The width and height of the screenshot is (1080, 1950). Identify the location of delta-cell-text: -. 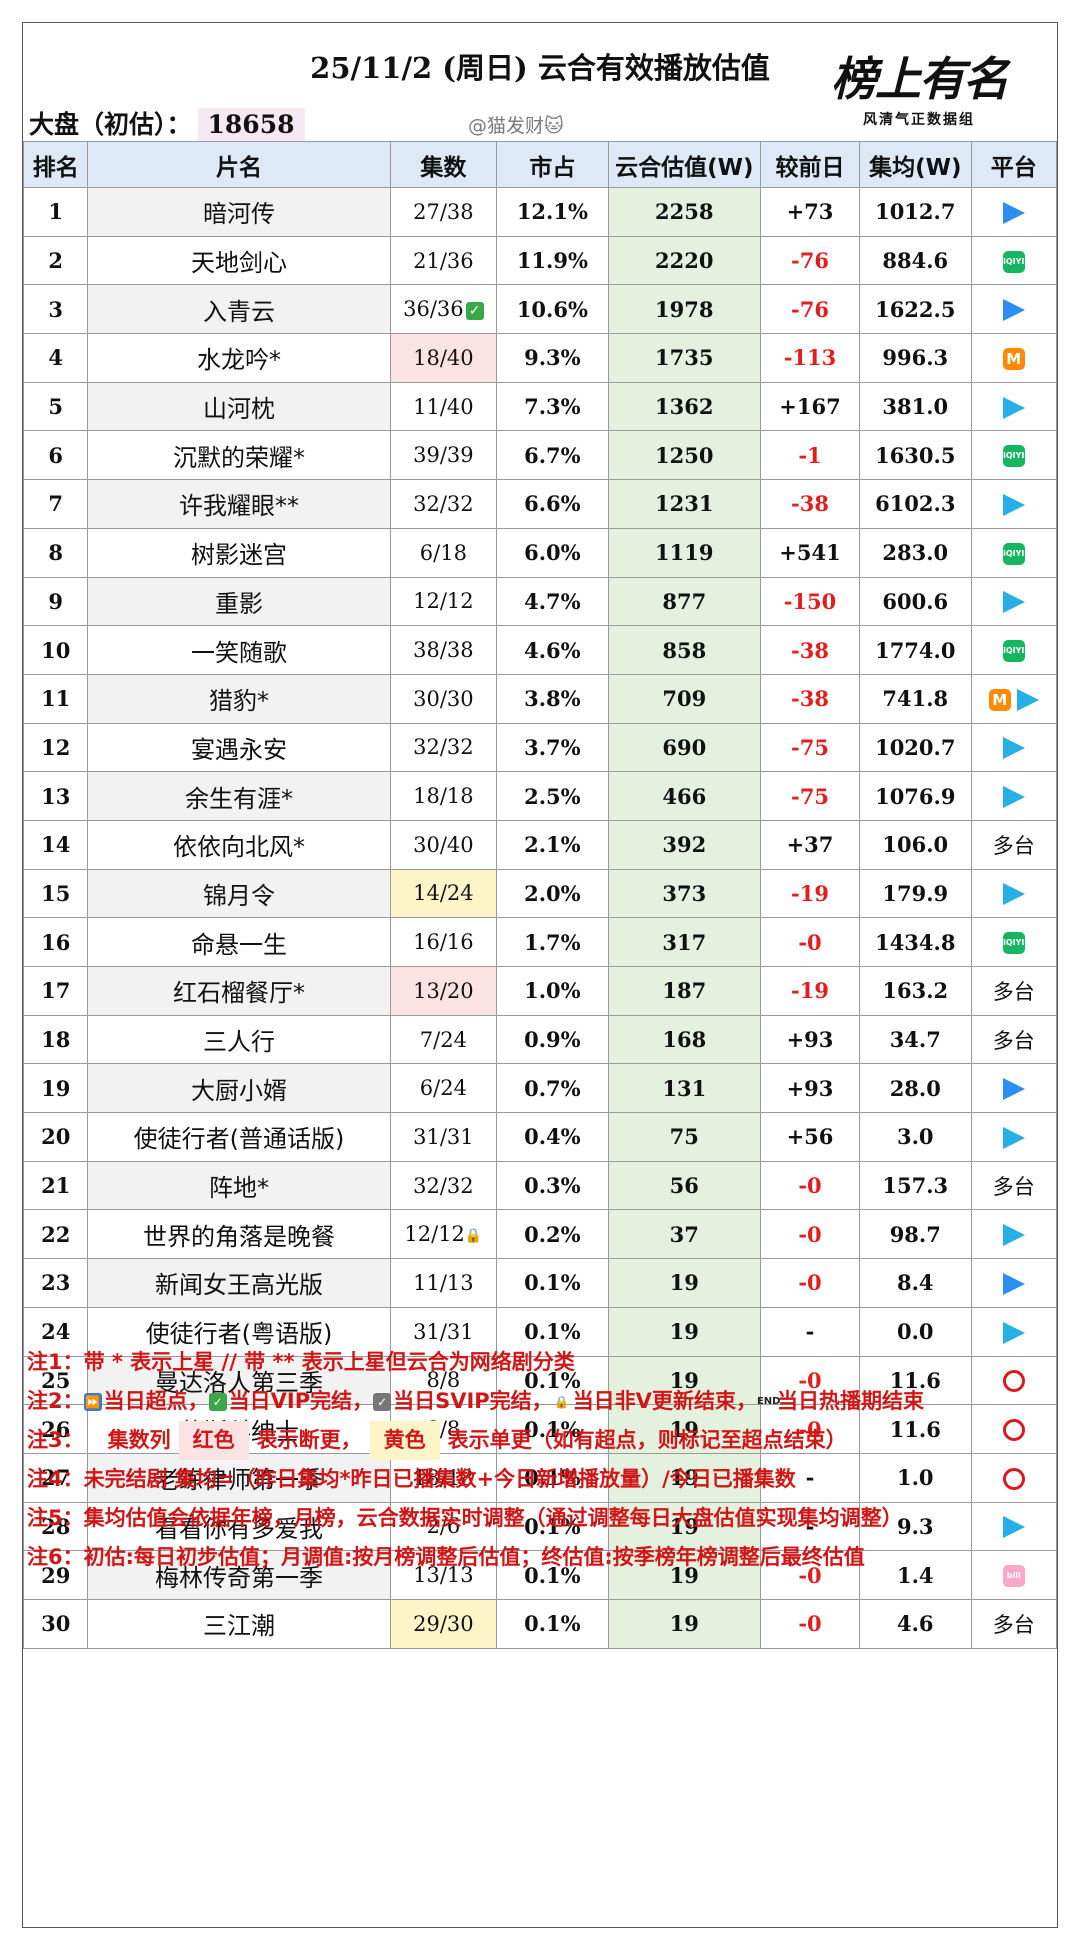
(810, 1526).